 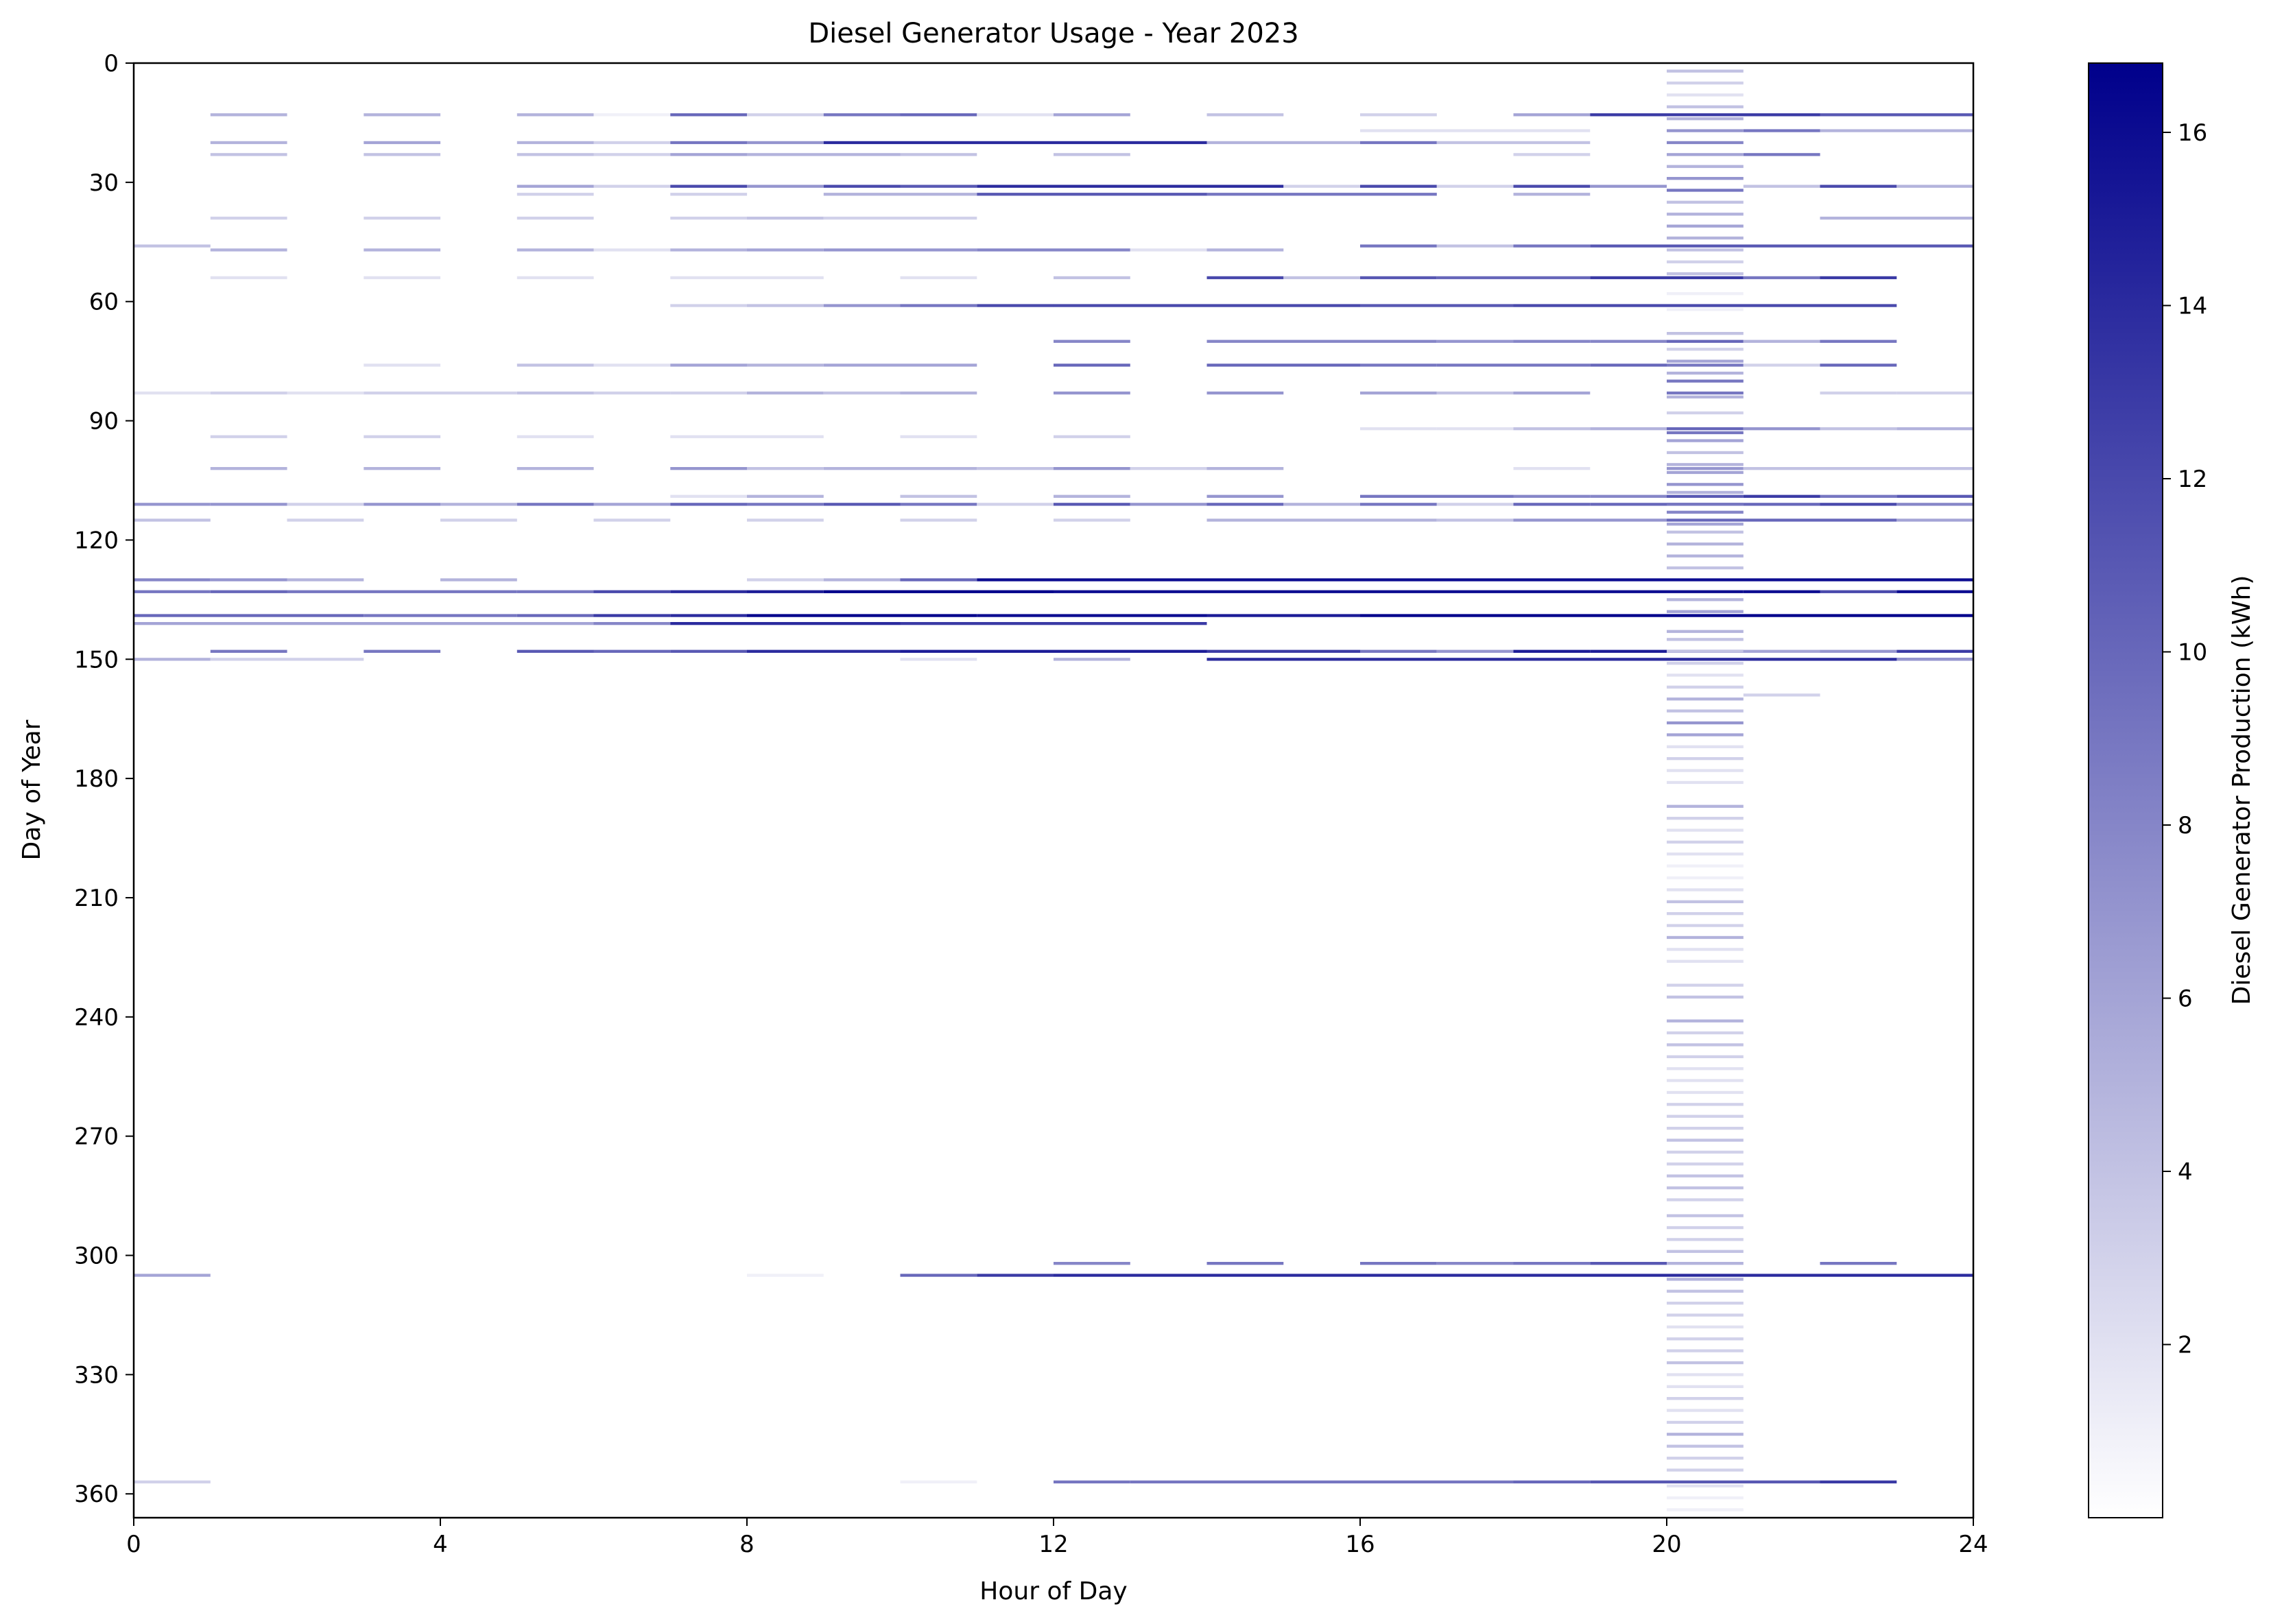 I want to click on colorbar-tick-label: 2, so click(x=2186, y=1345).